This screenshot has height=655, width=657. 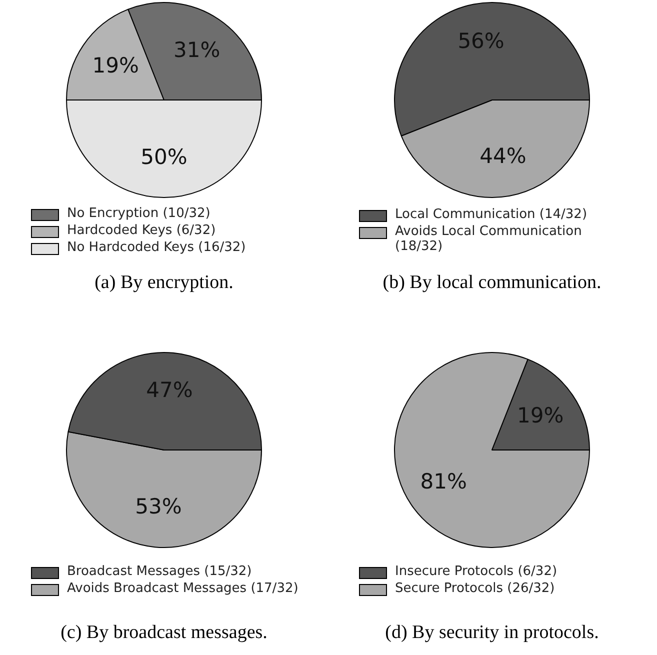 I want to click on legend-label: Avoids Local Communication (18/32), so click(x=489, y=239).